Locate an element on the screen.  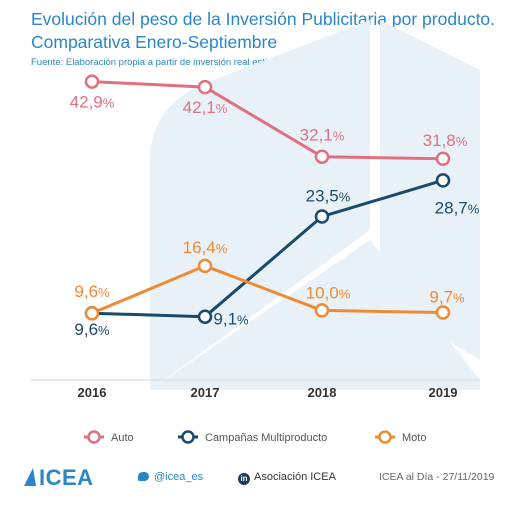
data-label: 16,4% is located at coordinates (205, 247).